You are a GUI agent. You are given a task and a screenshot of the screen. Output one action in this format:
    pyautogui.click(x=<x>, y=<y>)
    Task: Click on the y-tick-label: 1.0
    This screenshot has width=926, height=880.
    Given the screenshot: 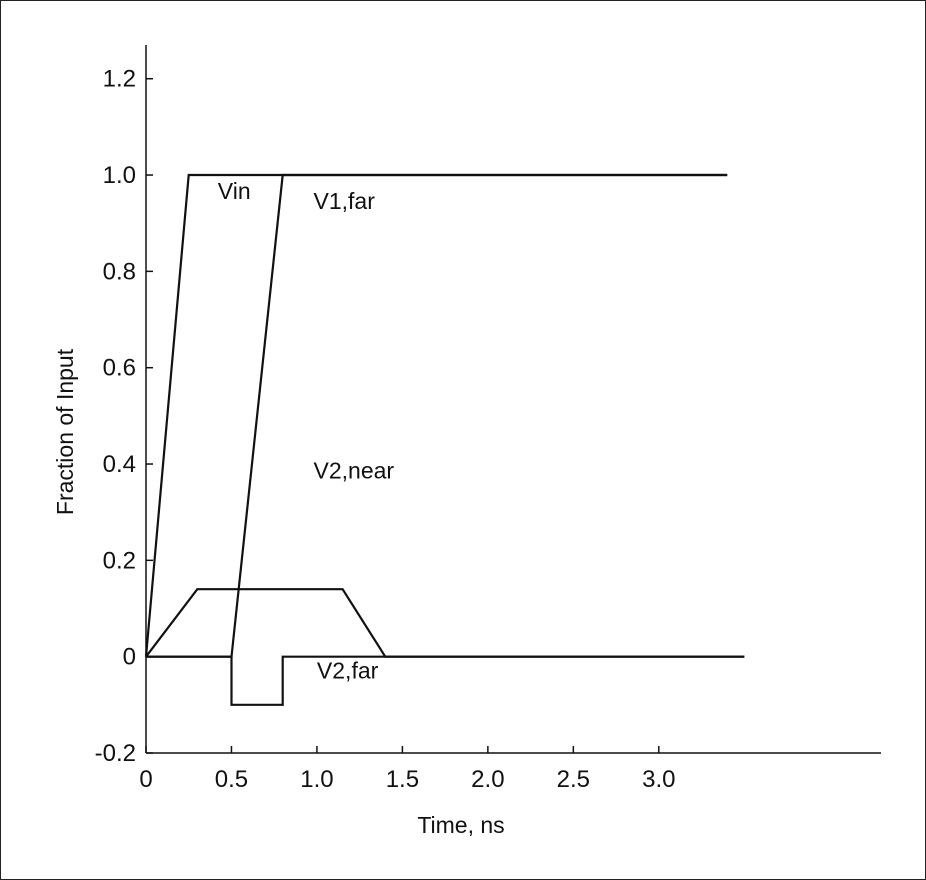 What is the action you would take?
    pyautogui.click(x=119, y=175)
    